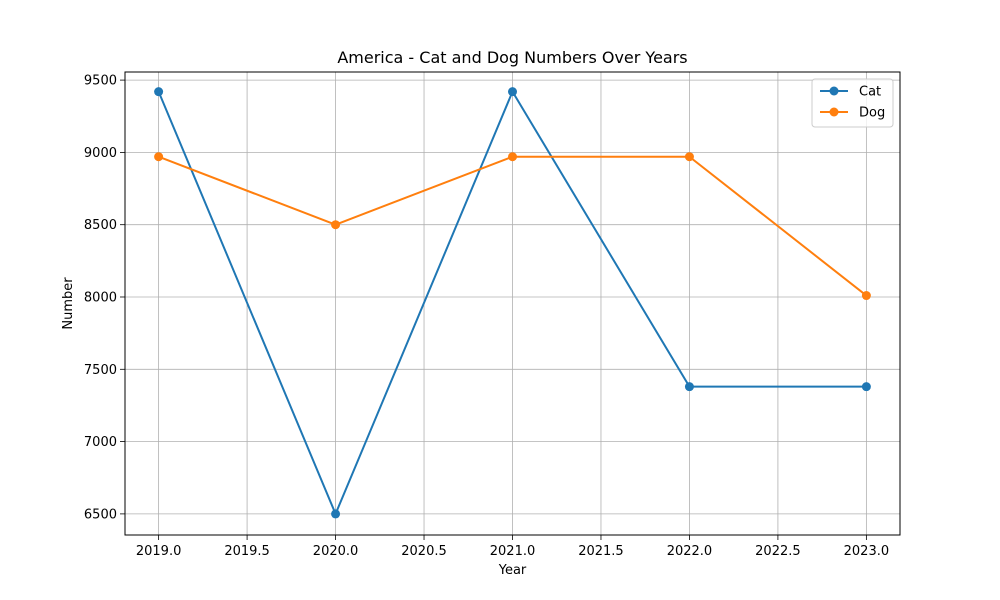 The height and width of the screenshot is (600, 1000). Describe the element at coordinates (690, 551) in the screenshot. I see `x-tick-label: 2022.0` at that location.